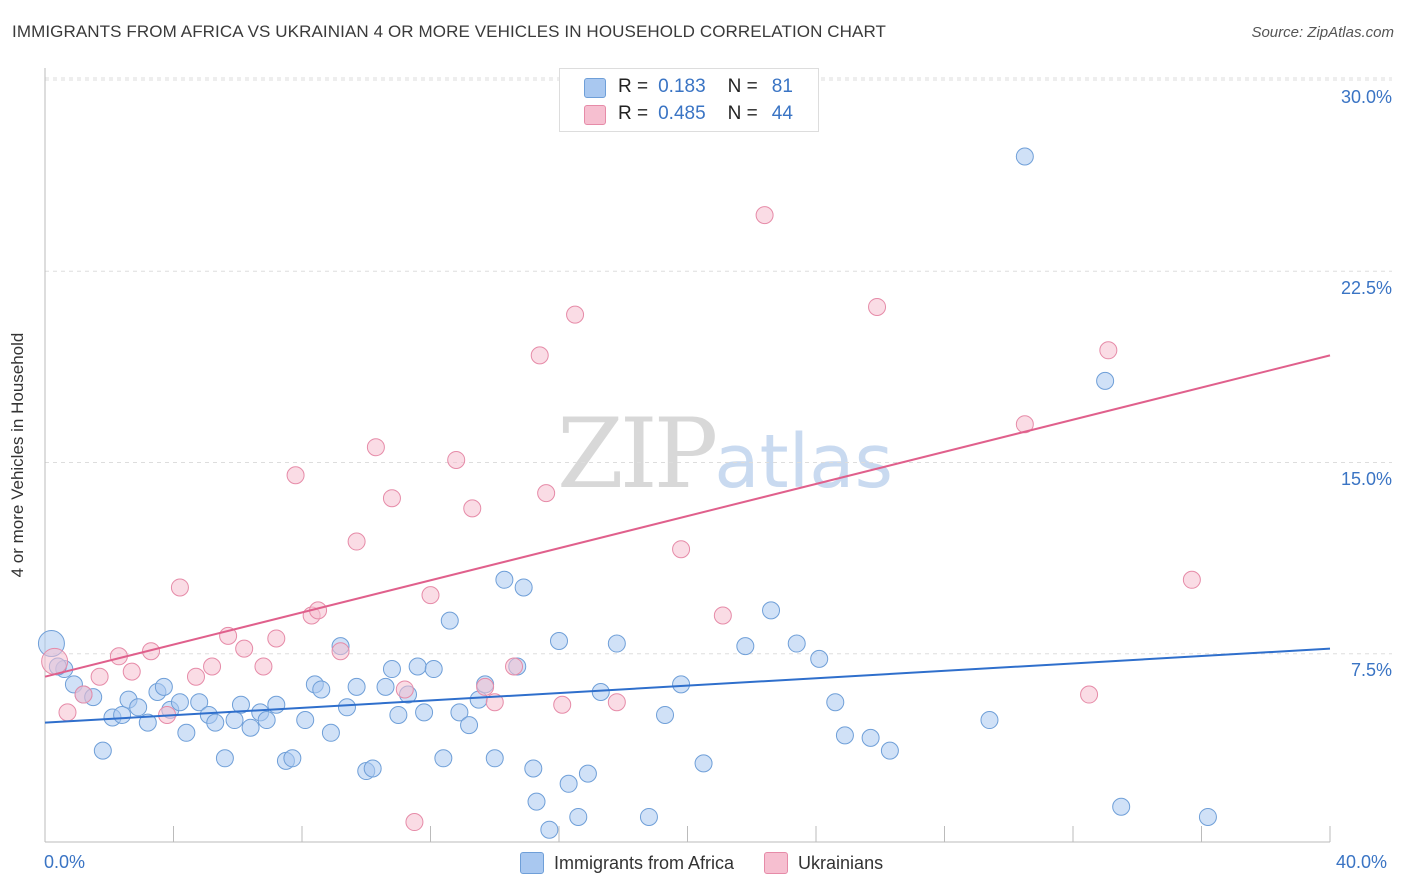 Image resolution: width=1406 pixels, height=892 pixels. What do you see at coordinates (1322, 32) in the screenshot?
I see `source-credit: Source: ZipAtlas.com` at bounding box center [1322, 32].